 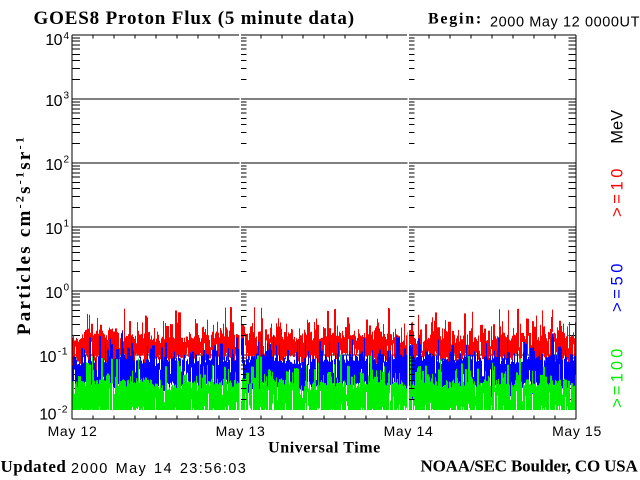 I want to click on svg-text: May 13, so click(x=241, y=431).